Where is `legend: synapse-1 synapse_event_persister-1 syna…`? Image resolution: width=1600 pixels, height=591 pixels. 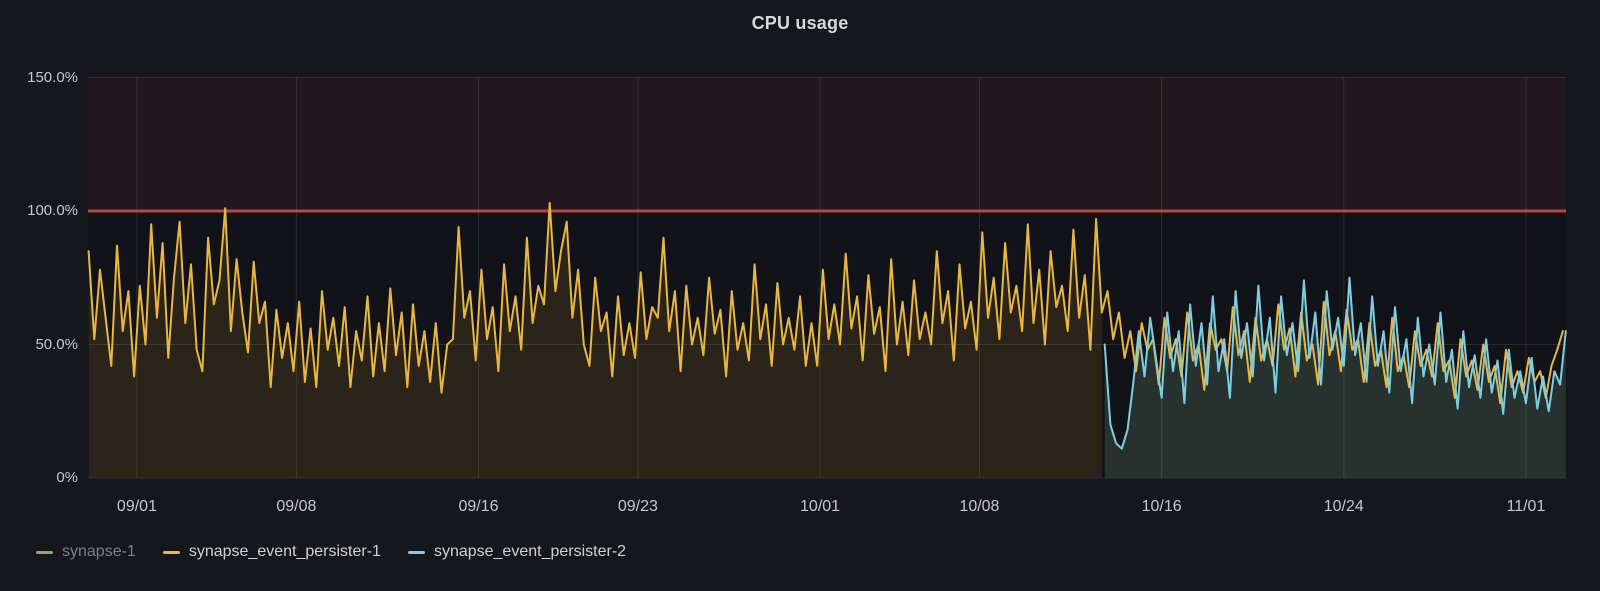 legend: synapse-1 synapse_event_persister-1 syna… is located at coordinates (331, 552).